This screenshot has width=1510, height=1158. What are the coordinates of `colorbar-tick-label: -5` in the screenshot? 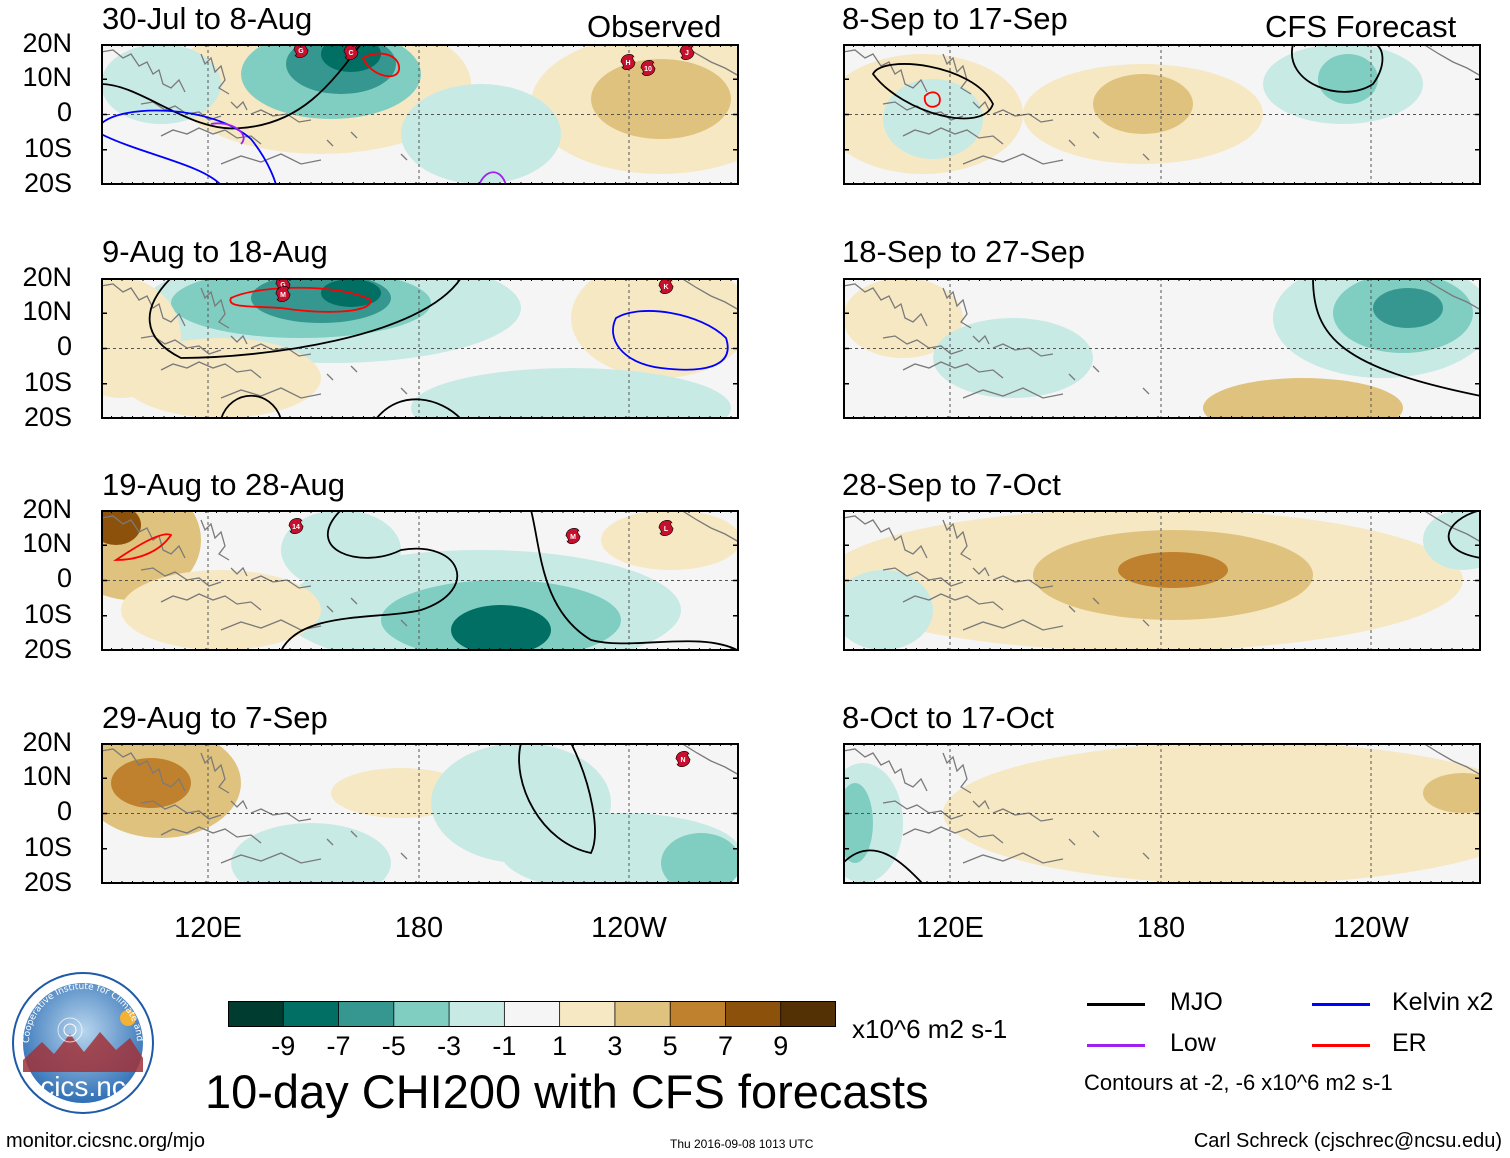 It's located at (393, 1046).